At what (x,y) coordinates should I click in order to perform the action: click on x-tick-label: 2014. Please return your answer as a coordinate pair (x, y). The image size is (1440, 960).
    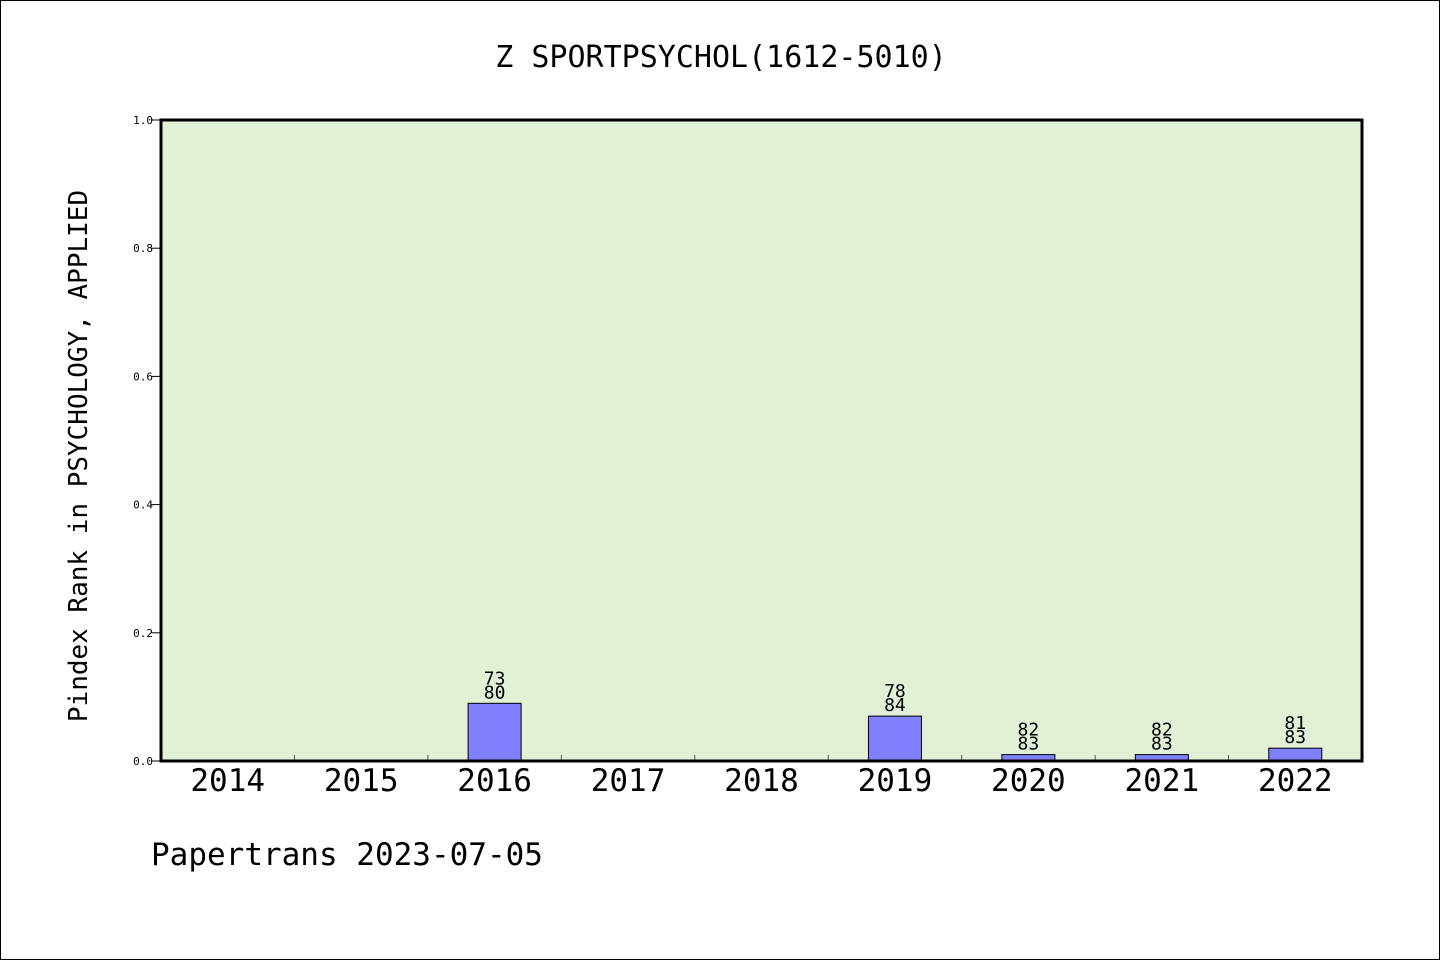
    Looking at the image, I should click on (227, 781).